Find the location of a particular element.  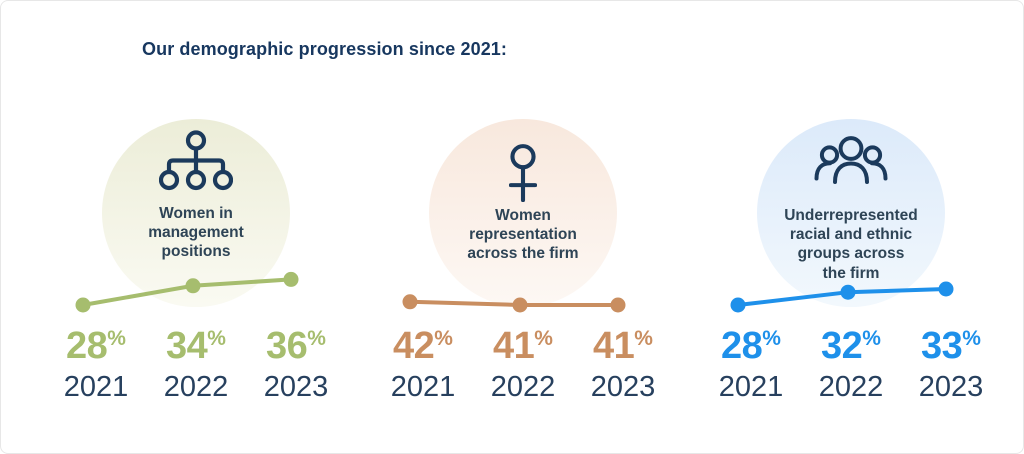

metric-label: Women representation across the firm is located at coordinates (523, 235).